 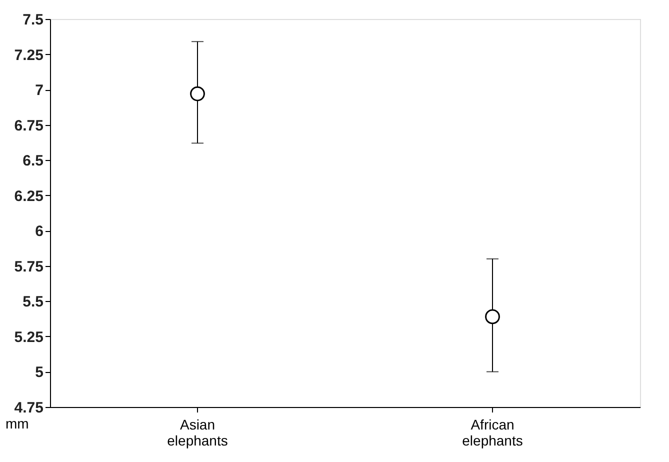 I want to click on y-tick-label: 5.25, so click(x=29, y=337).